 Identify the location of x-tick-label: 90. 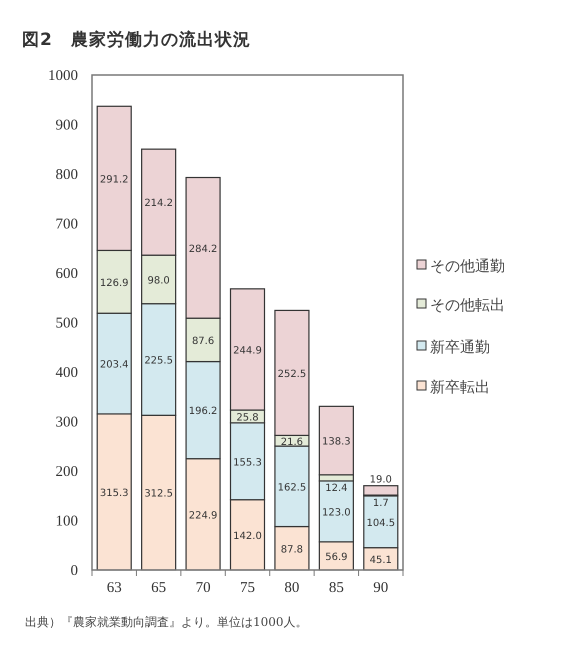
(380, 588).